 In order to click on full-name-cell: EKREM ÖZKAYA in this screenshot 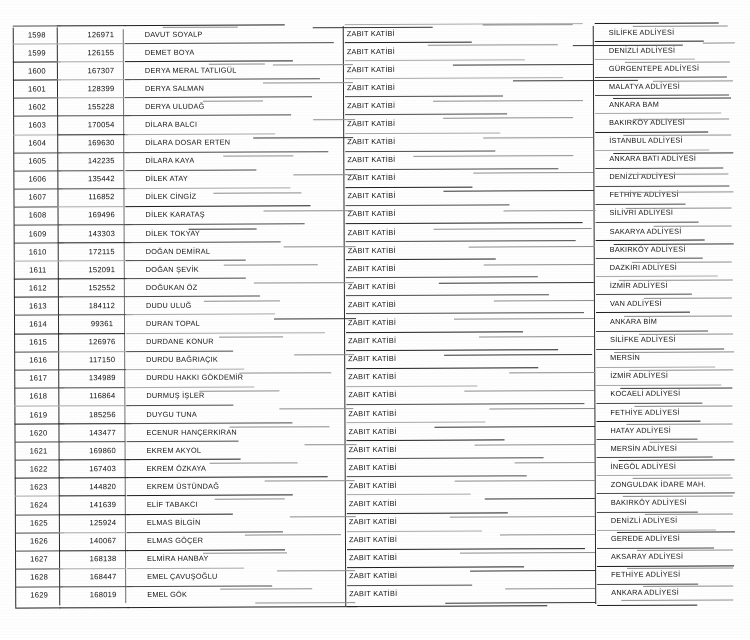, I will do `click(176, 468)`.